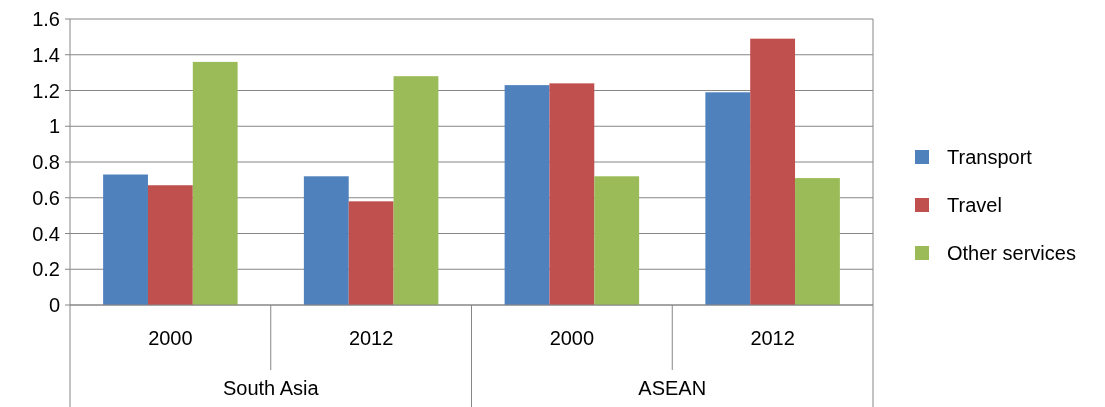 This screenshot has height=407, width=1105. What do you see at coordinates (54, 305) in the screenshot?
I see `y-tick-label: 0` at bounding box center [54, 305].